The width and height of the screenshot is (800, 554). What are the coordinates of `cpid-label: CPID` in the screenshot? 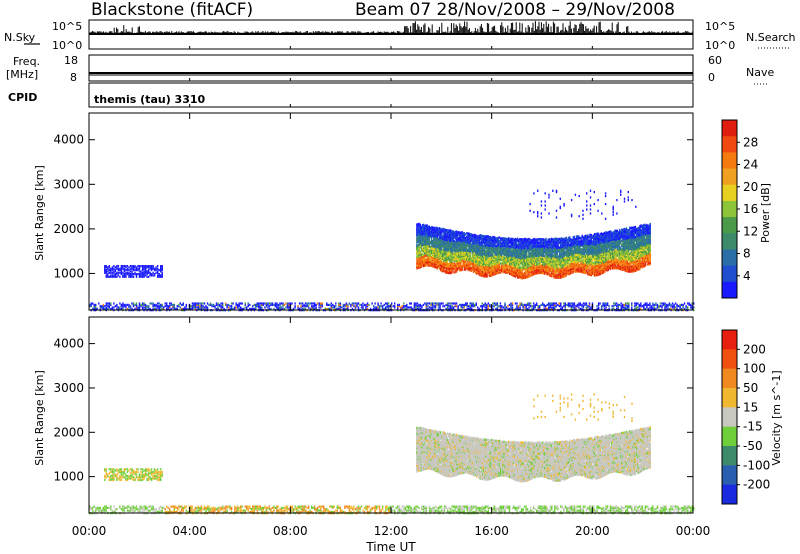 It's located at (22, 97).